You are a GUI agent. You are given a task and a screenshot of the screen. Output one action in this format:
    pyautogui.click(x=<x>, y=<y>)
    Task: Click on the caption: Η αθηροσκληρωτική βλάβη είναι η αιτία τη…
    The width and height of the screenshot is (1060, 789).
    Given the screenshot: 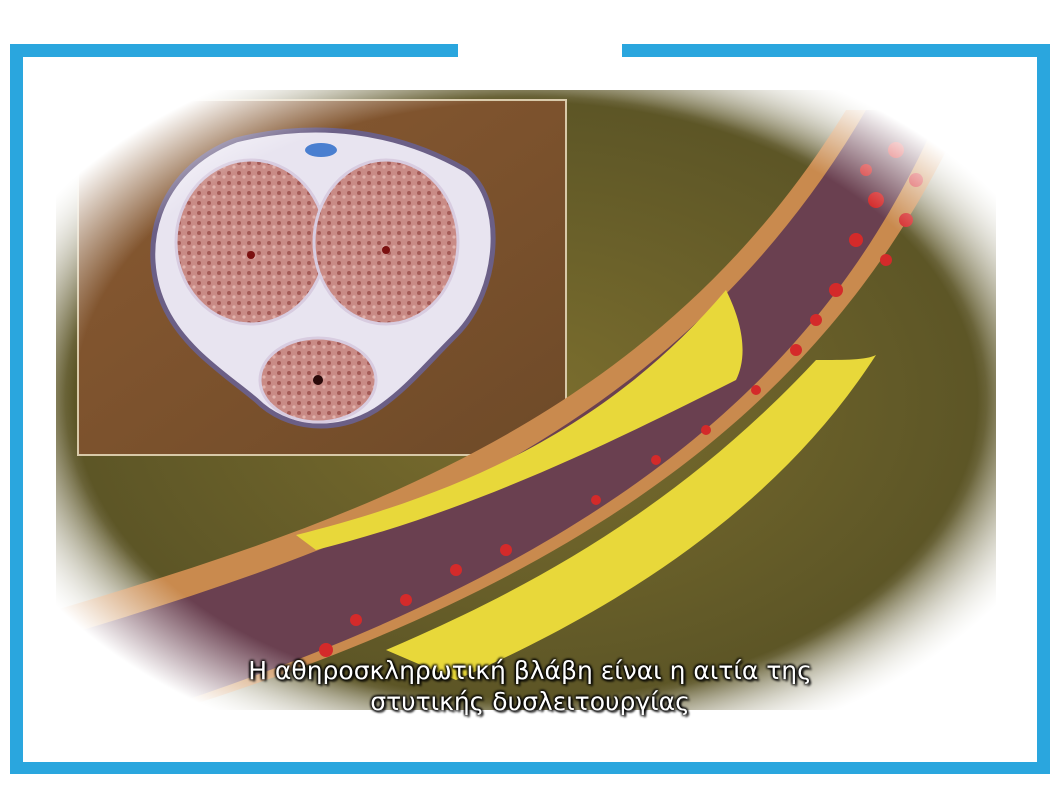 What is the action you would take?
    pyautogui.click(x=530, y=686)
    